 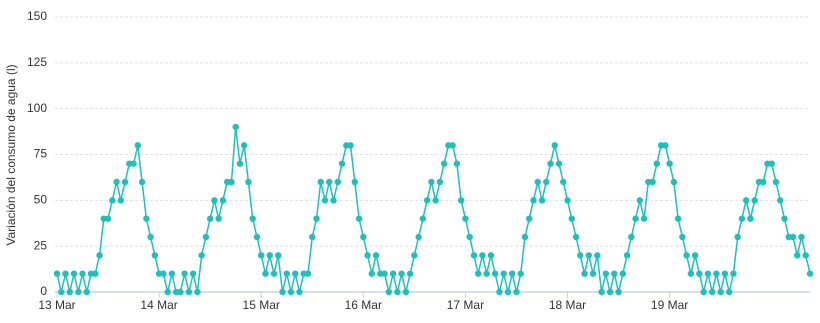 What do you see at coordinates (37, 108) in the screenshot?
I see `y-tick-label: 100` at bounding box center [37, 108].